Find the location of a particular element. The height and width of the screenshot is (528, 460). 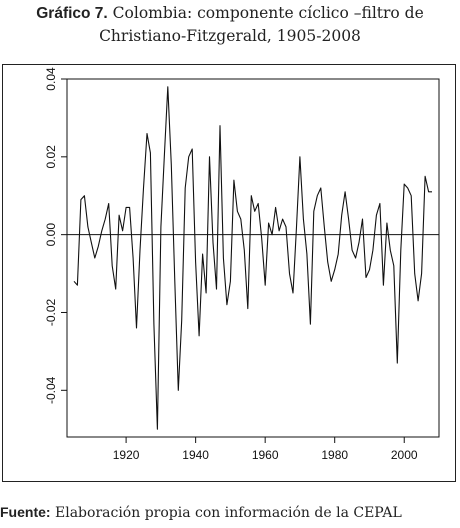

x-tick-label: 2000 is located at coordinates (404, 455).